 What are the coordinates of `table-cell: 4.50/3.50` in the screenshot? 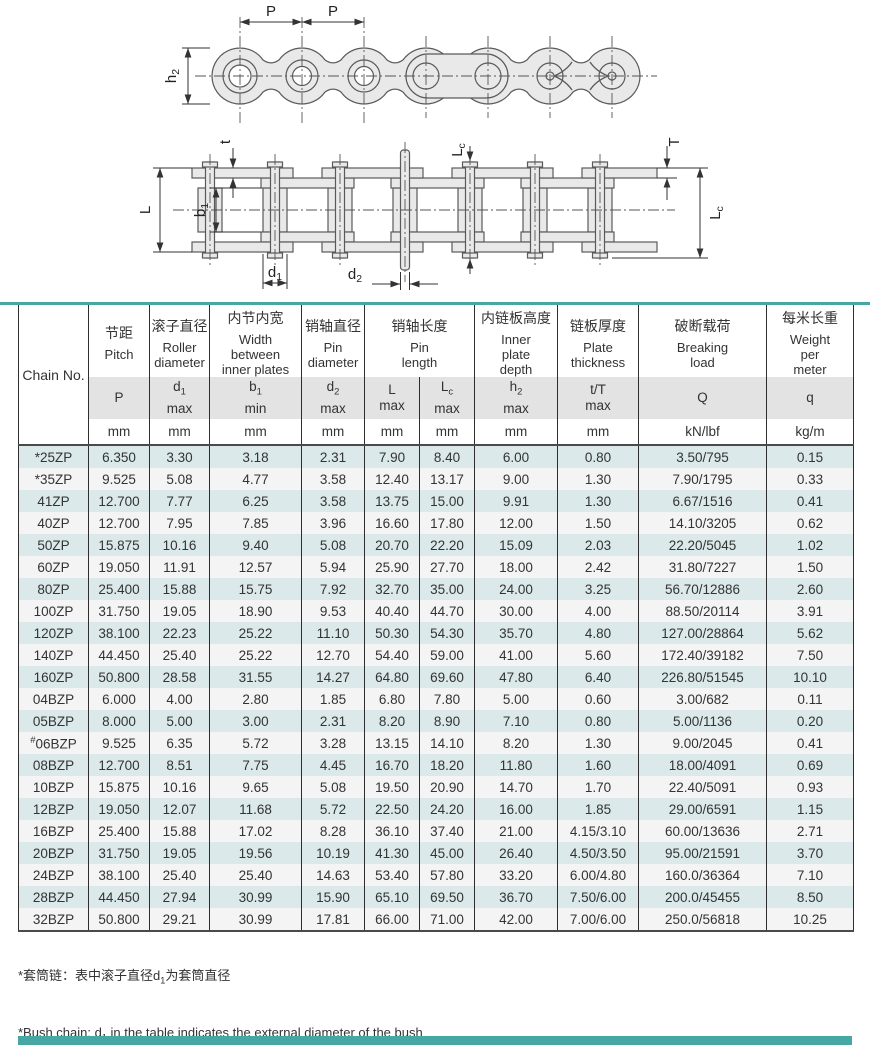 It's located at (598, 853).